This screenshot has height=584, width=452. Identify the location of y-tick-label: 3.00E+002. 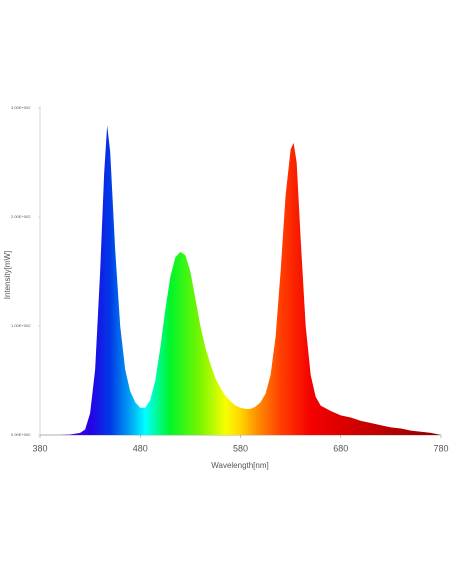
(21, 107).